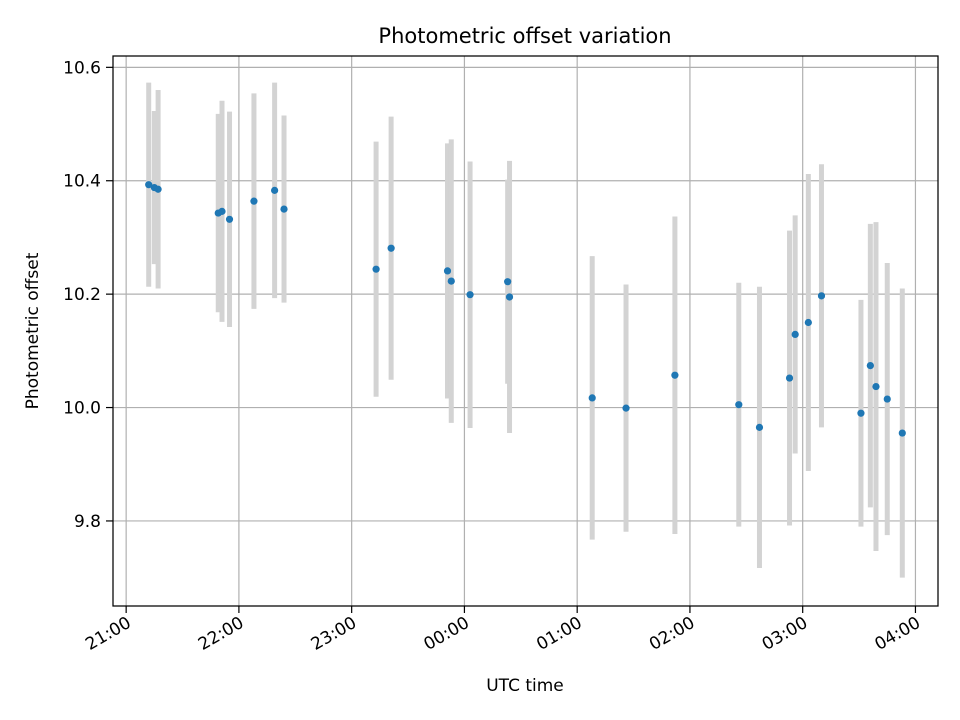 This screenshot has width=960, height=720. I want to click on y-tick-label: 9.8, so click(87, 522).